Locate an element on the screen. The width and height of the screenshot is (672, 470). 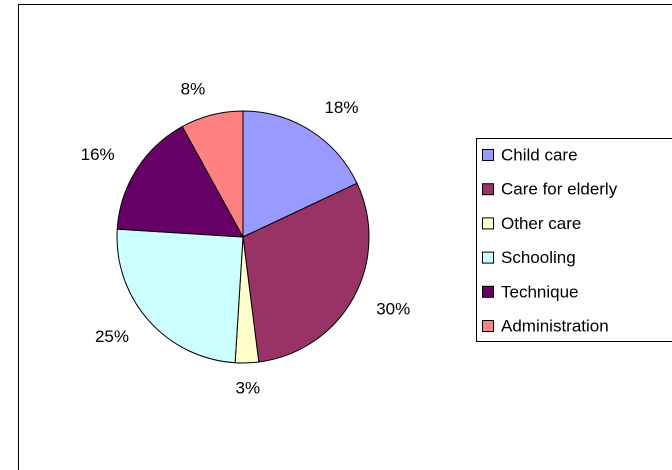
data-label: 8% is located at coordinates (193, 88).